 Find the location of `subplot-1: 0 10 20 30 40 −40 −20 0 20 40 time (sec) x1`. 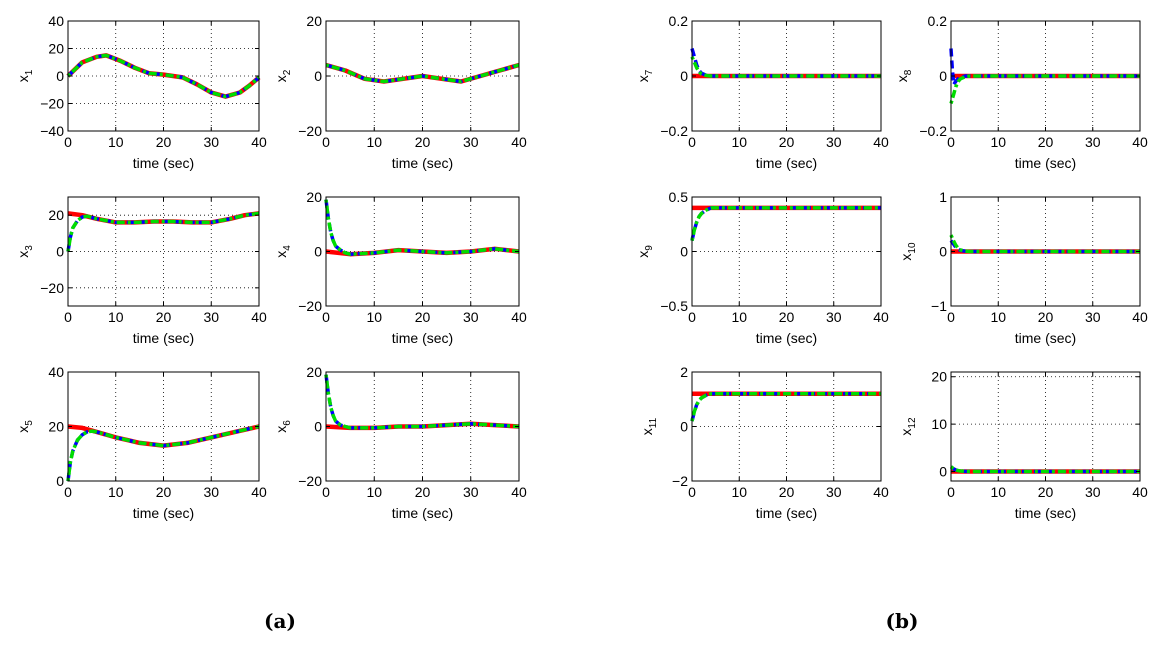

subplot-1: 0 10 20 30 40 −40 −20 0 20 40 time (sec) x1 is located at coordinates (141, 92).